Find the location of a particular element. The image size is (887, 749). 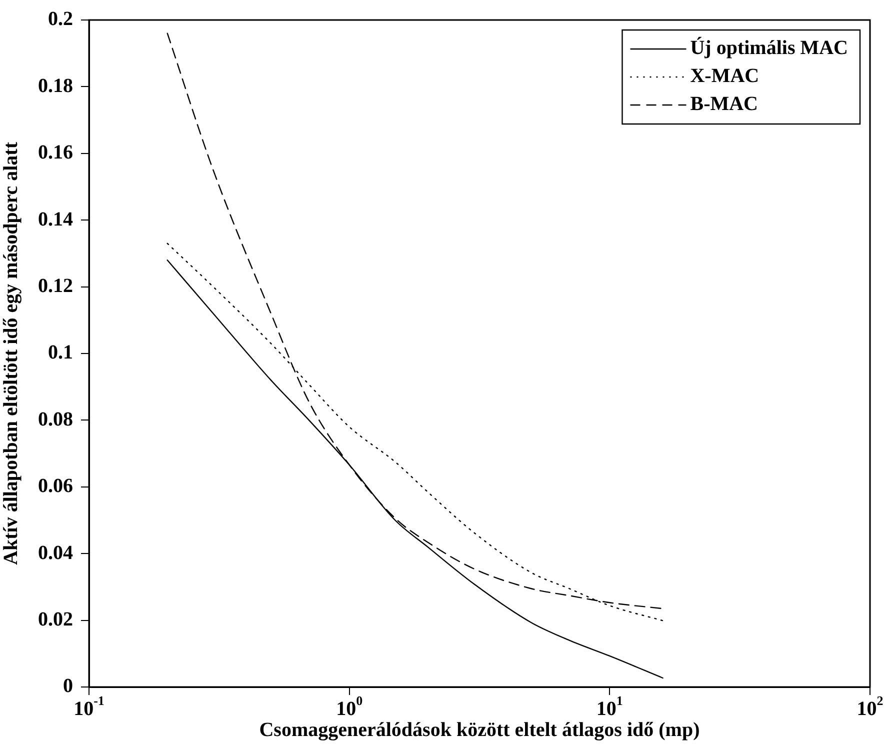

y-tick-label: 0 is located at coordinates (68, 686).